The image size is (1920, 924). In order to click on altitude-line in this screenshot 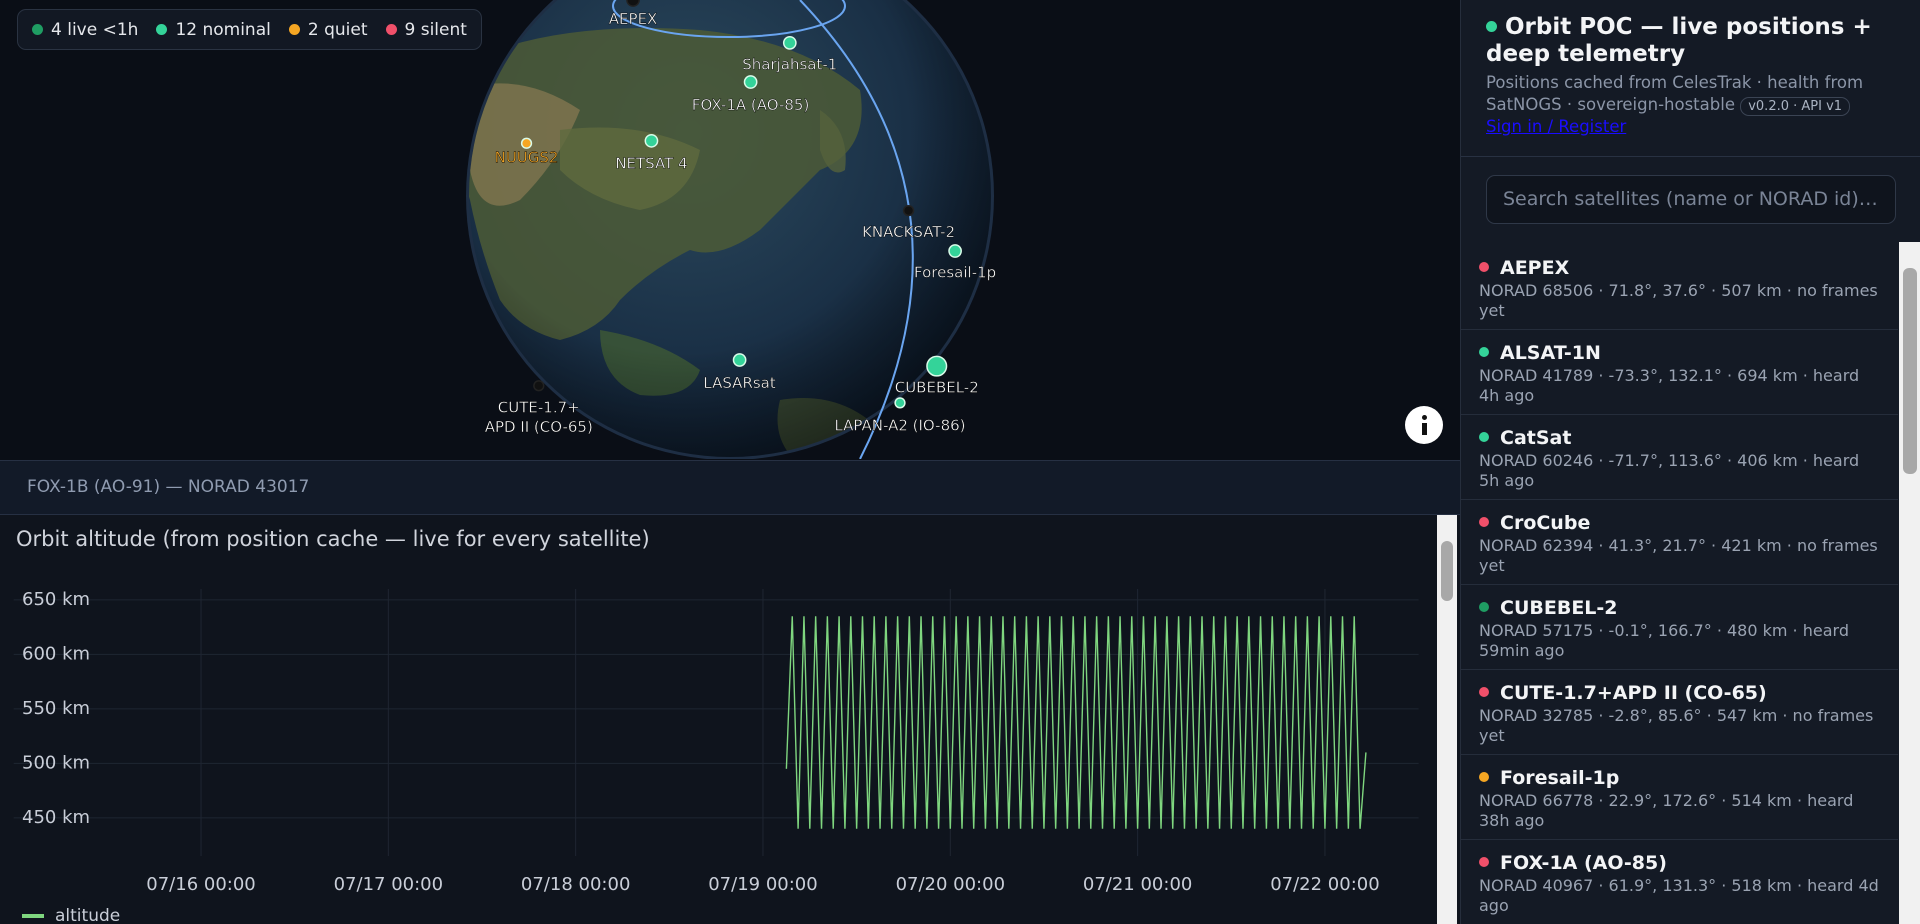, I will do `click(1076, 722)`.